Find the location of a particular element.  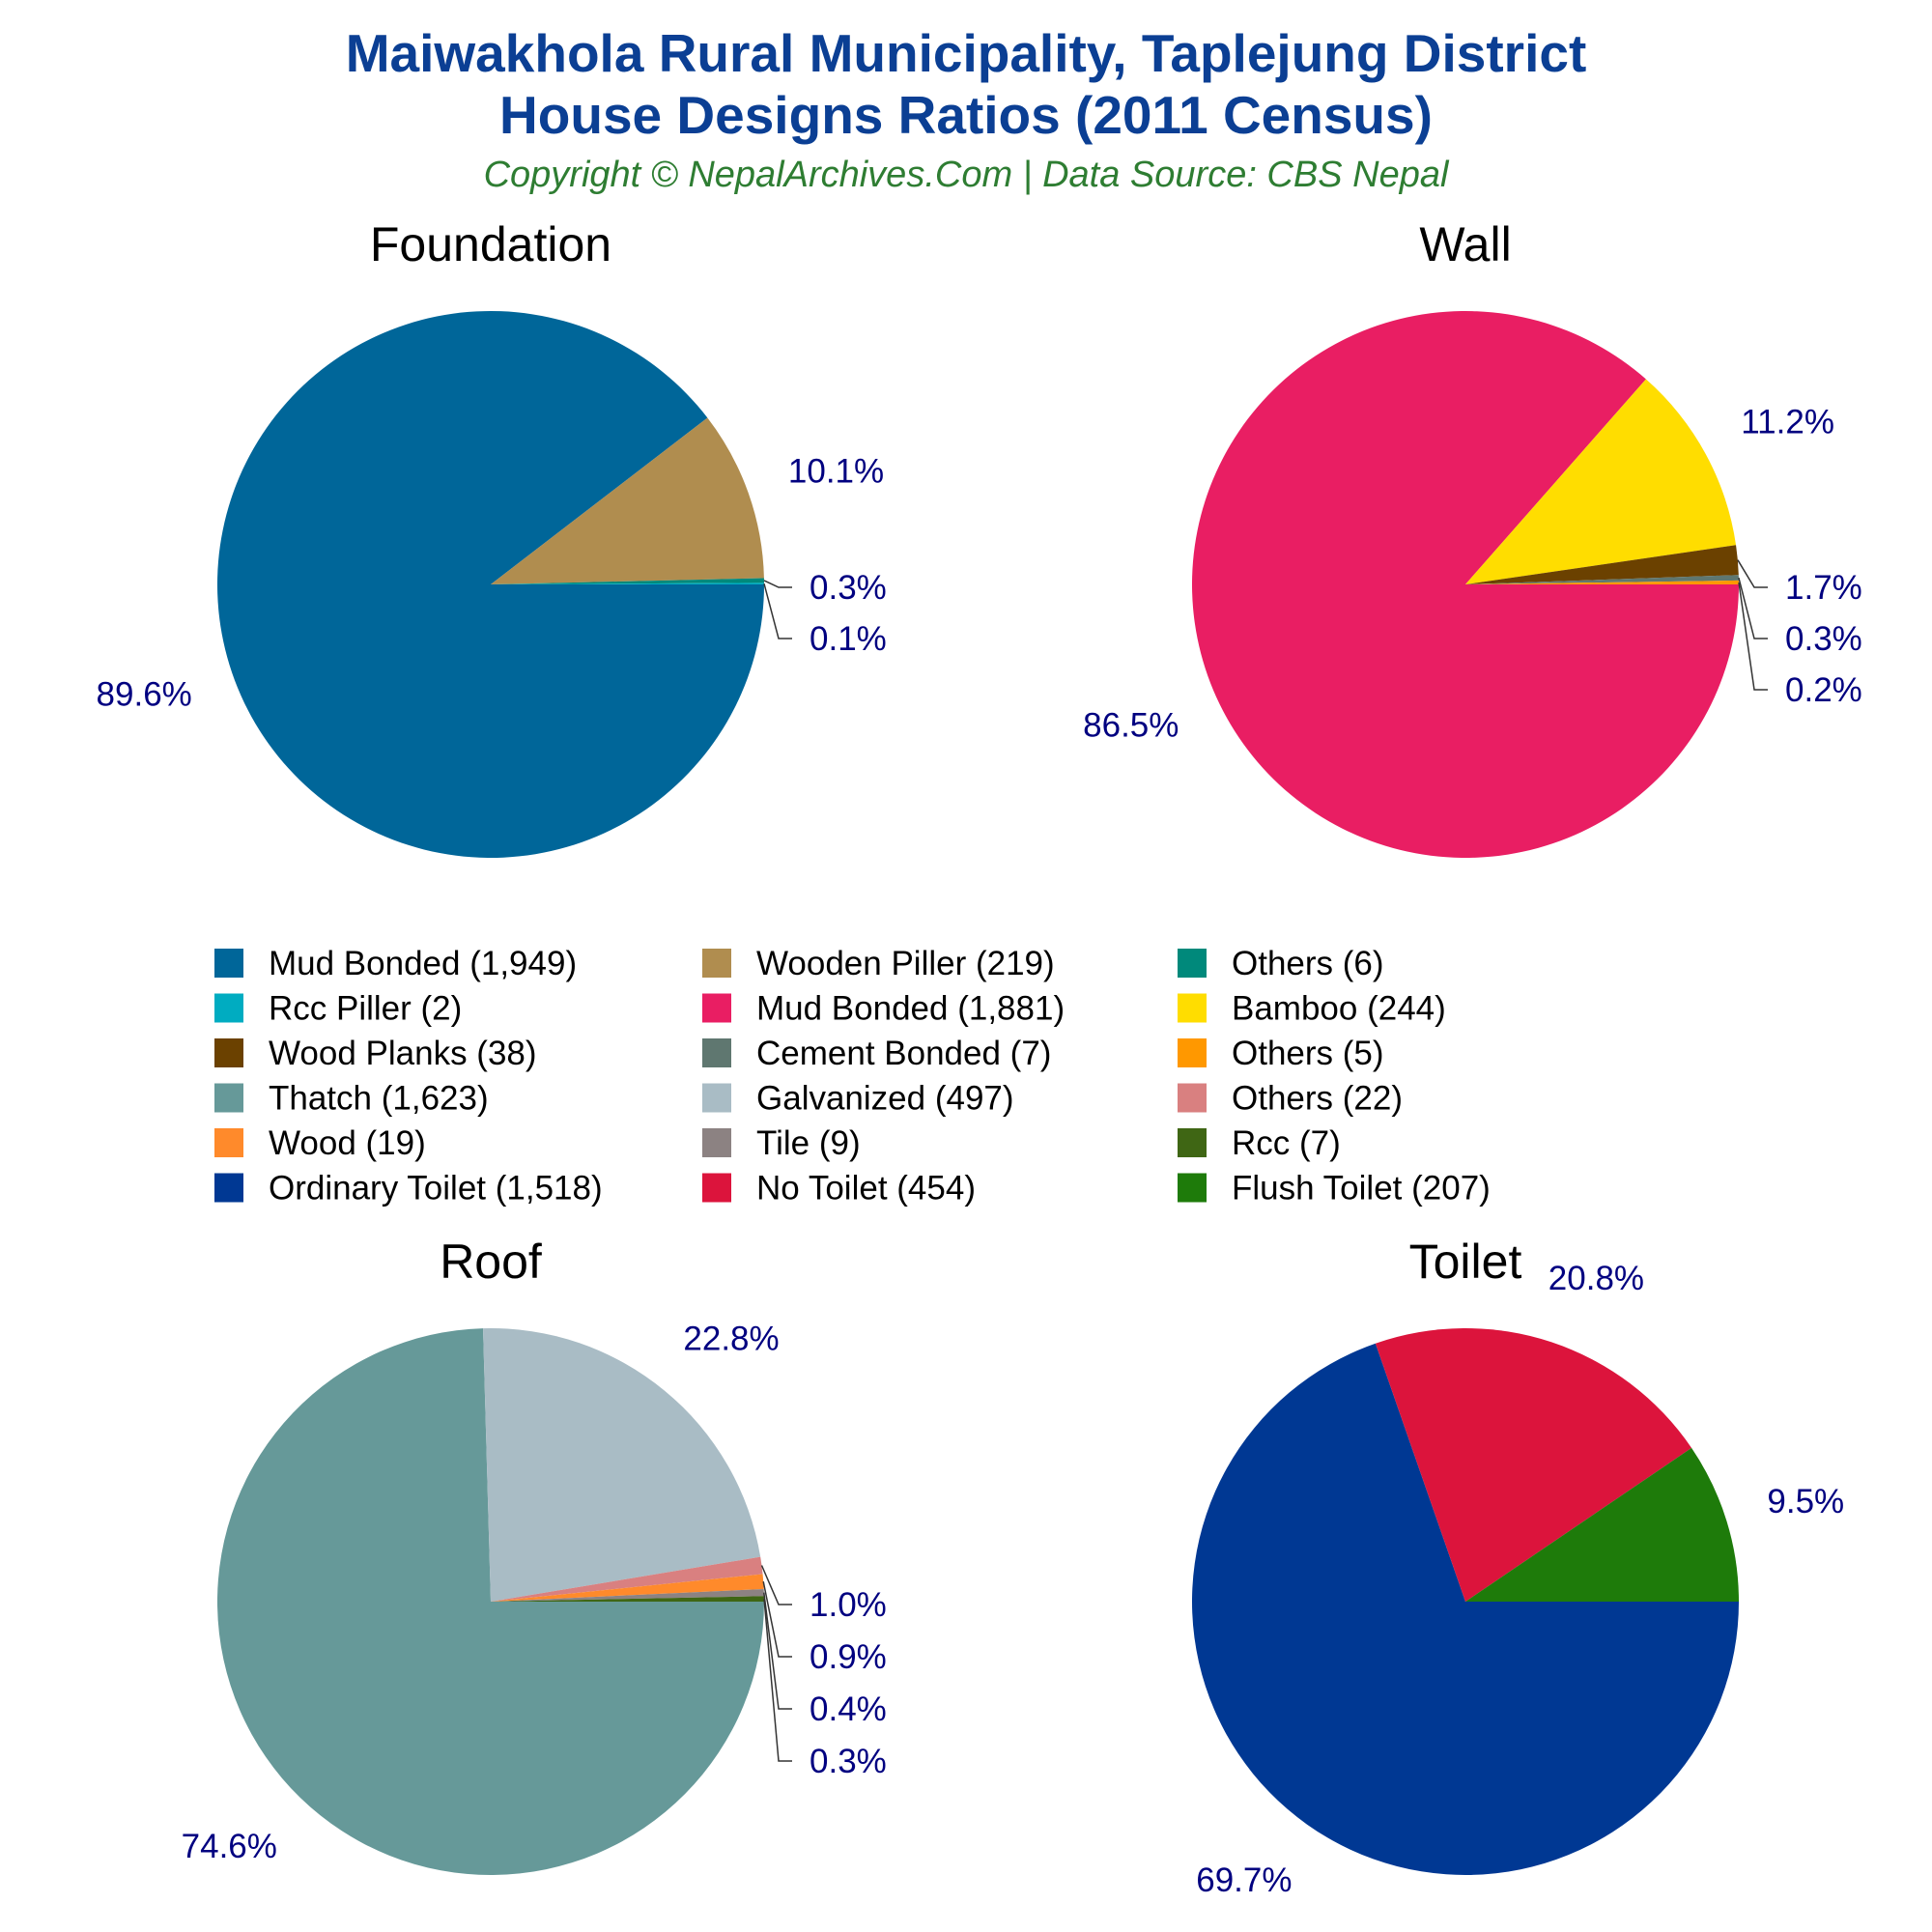

legend-item-no-toilet-454: No Toilet (454) is located at coordinates (839, 1189).